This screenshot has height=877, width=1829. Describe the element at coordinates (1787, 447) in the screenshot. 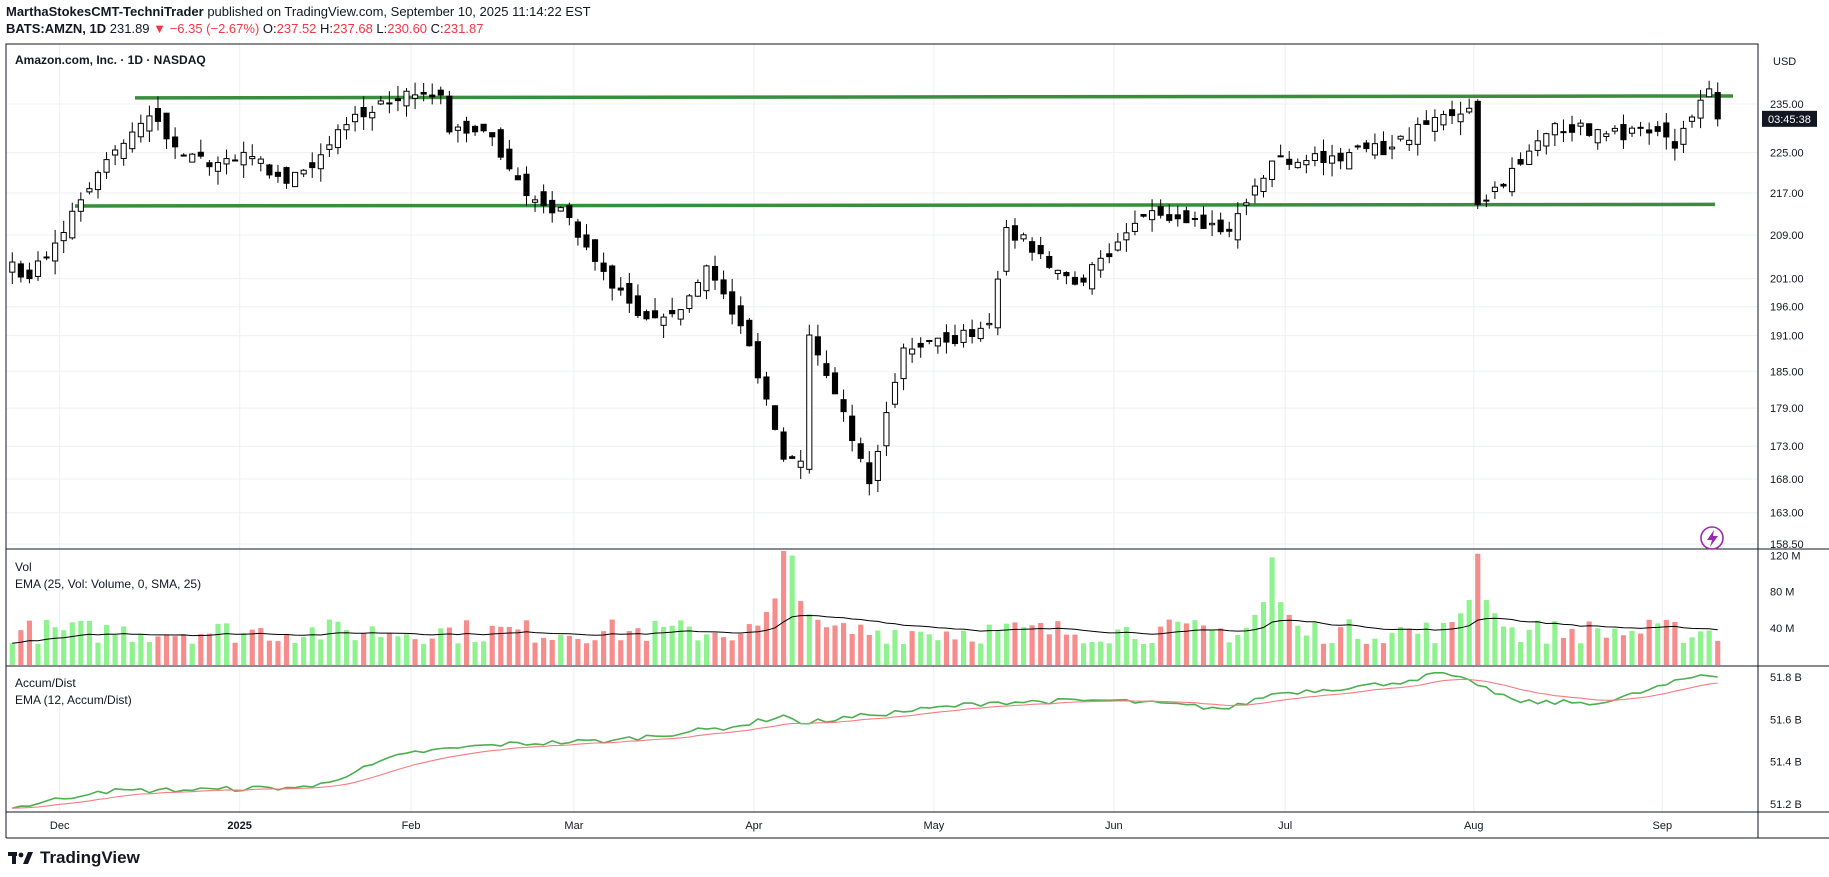

I see `price-tick-label: 173.00` at that location.